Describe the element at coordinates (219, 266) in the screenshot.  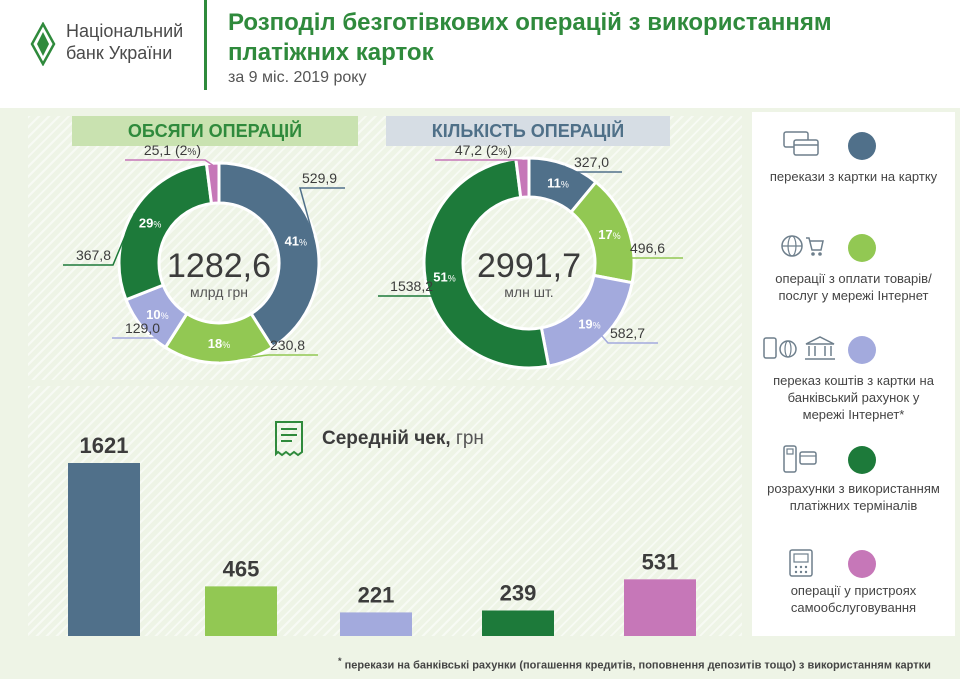
I see `donut-total: 1282,6` at that location.